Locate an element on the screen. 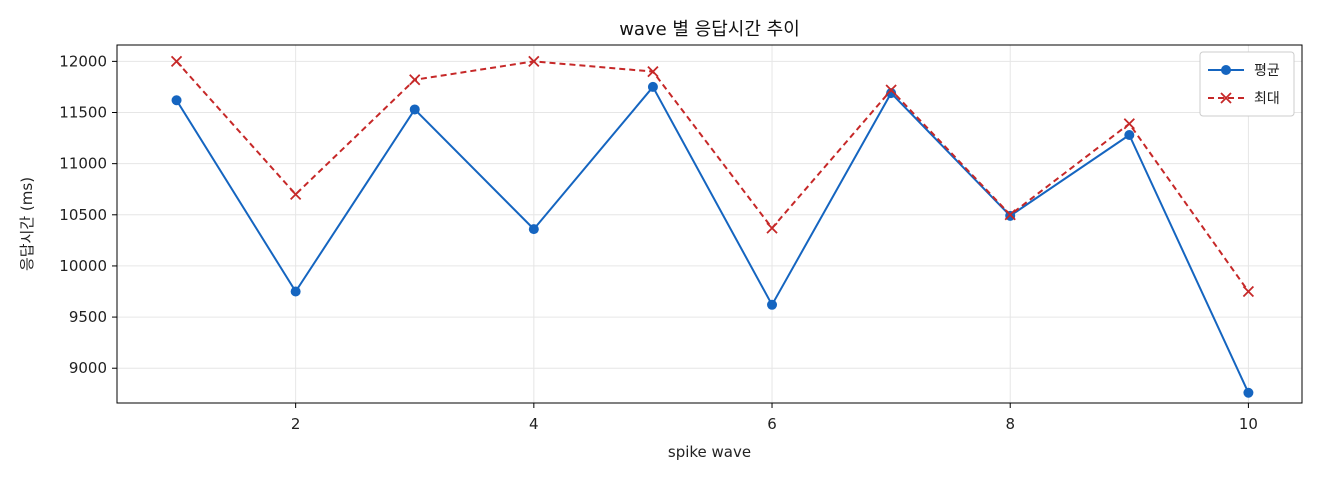 This screenshot has width=1320, height=480. chart-title: wave 별 응답시간 추이 is located at coordinates (709, 29).